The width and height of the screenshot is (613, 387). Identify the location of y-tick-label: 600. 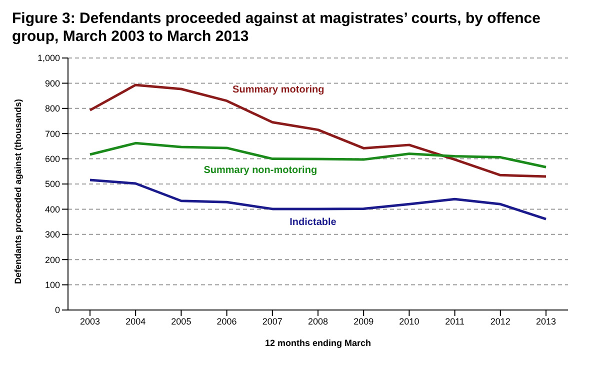
(52, 159).